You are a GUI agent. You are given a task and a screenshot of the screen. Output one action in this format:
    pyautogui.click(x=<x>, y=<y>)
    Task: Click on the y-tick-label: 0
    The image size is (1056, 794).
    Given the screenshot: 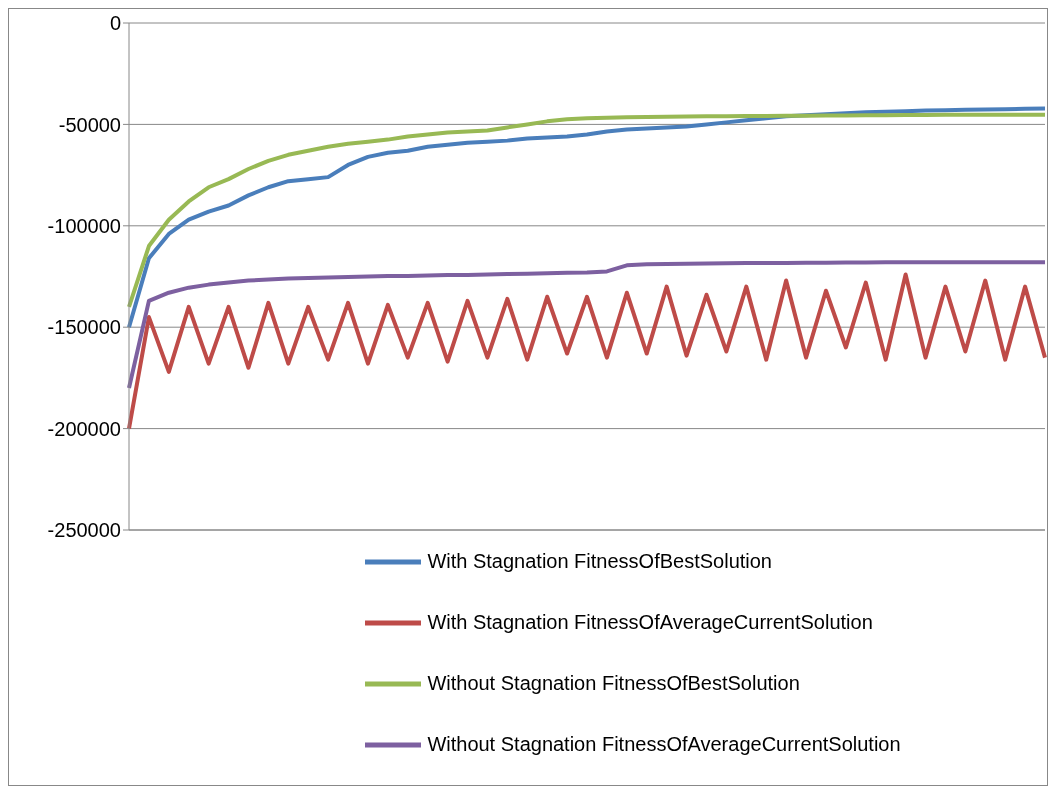 What is the action you would take?
    pyautogui.click(x=115, y=23)
    